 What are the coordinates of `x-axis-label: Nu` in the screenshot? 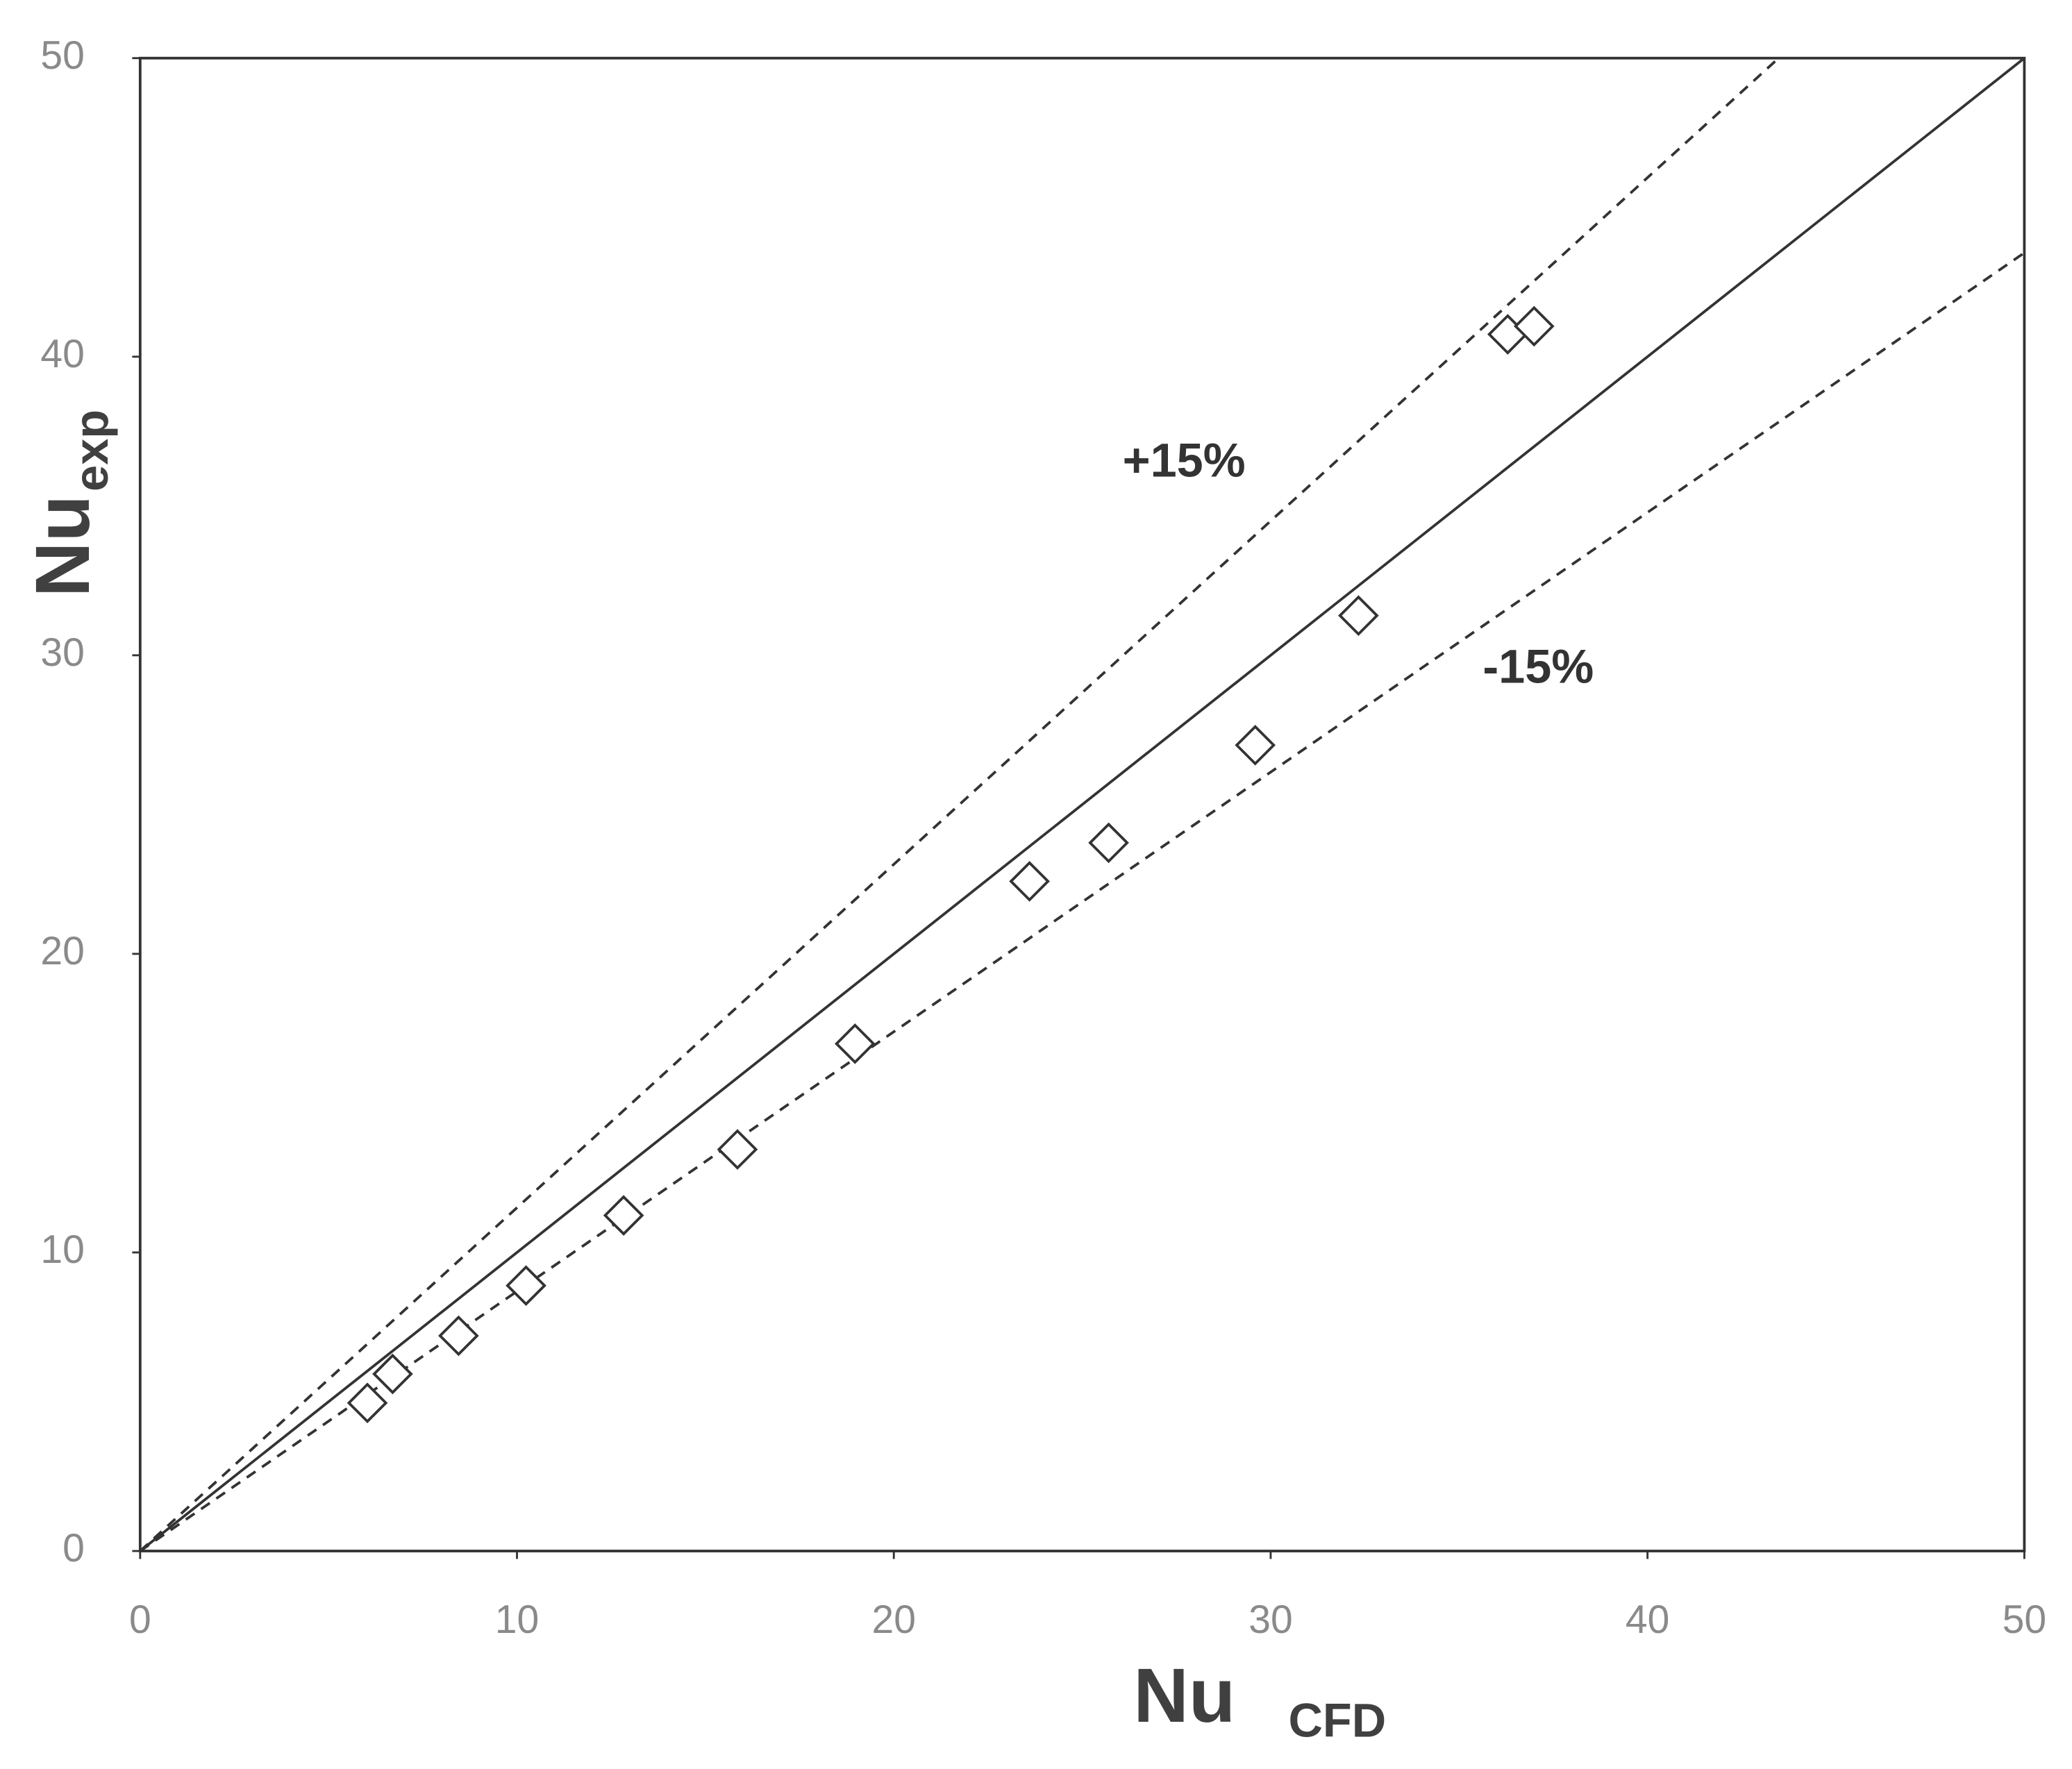 It's located at (1184, 1695).